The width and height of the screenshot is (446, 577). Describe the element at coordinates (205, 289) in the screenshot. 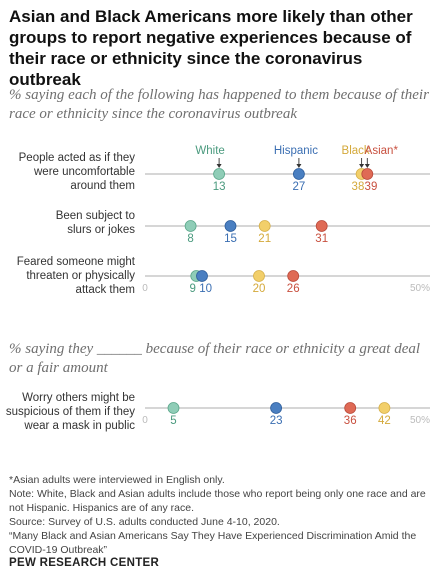

I see `value-label-hispanic: 10` at that location.